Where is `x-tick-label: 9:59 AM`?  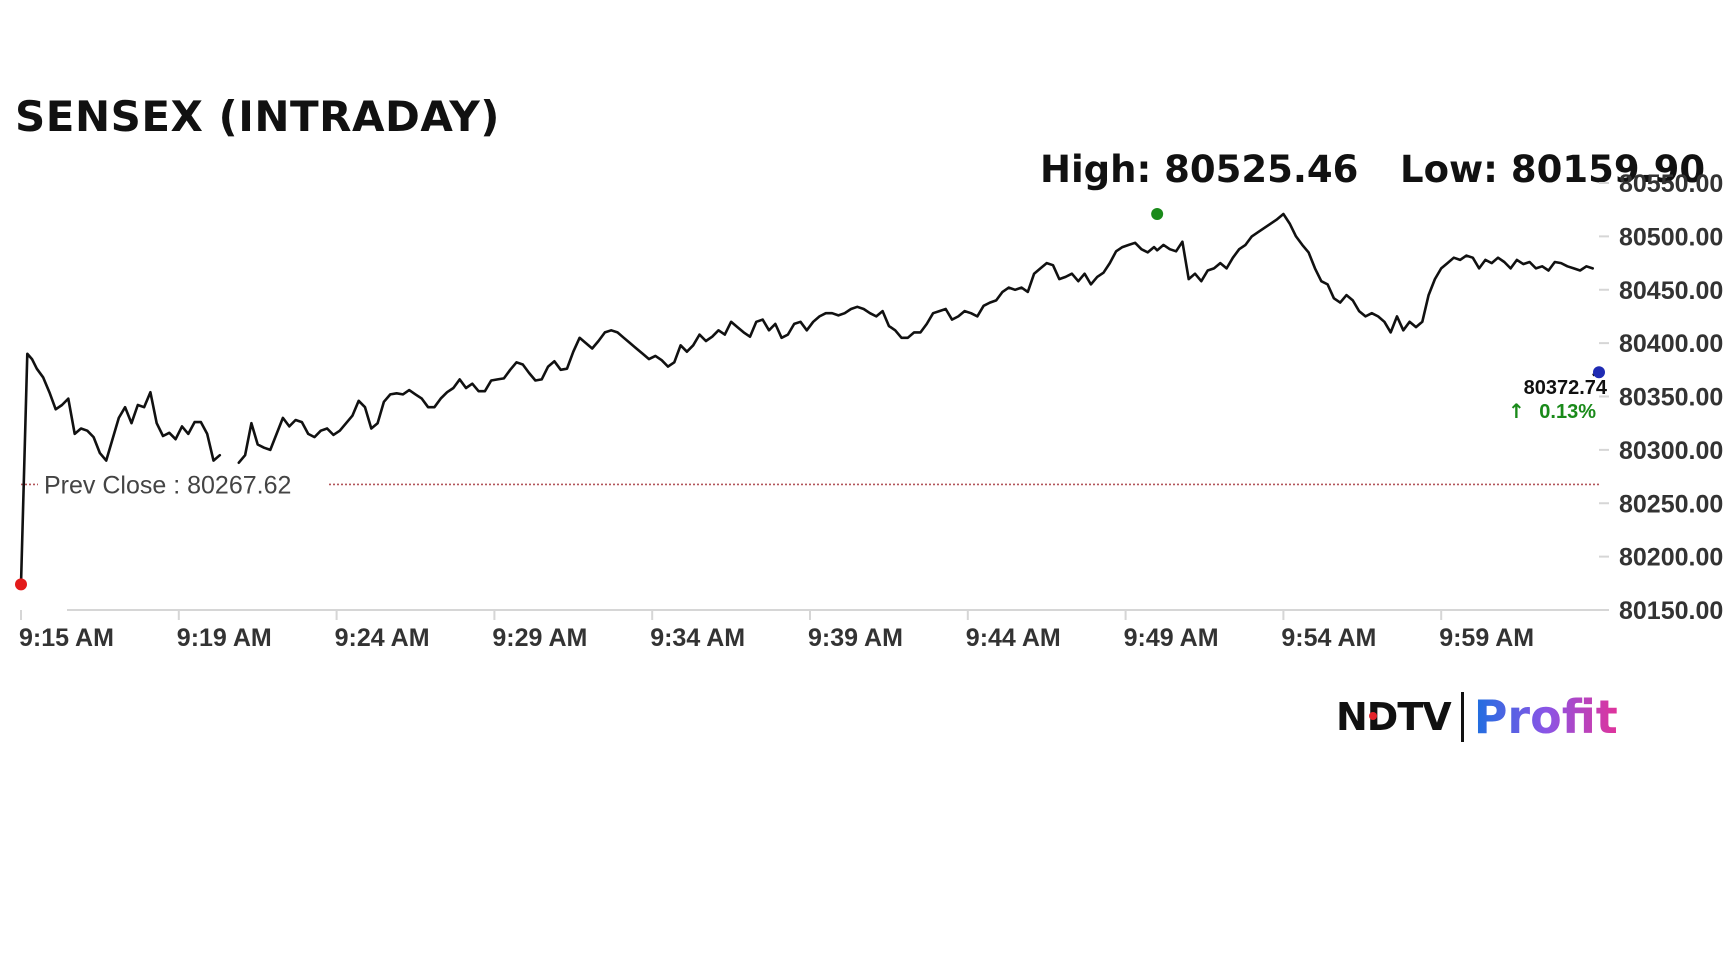 x-tick-label: 9:59 AM is located at coordinates (1486, 638).